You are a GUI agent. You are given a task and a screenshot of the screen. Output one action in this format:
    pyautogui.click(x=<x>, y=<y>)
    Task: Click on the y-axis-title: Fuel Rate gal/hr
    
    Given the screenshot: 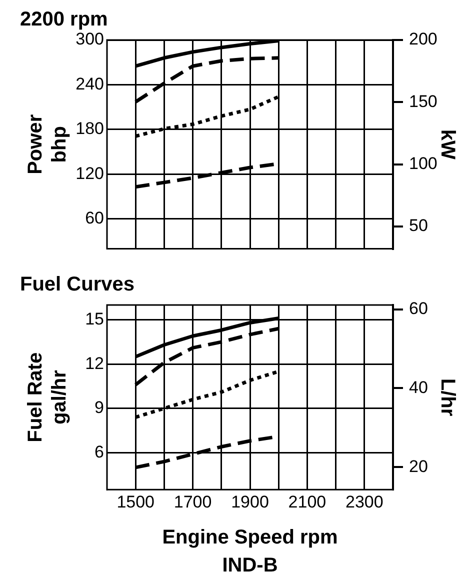 What is the action you would take?
    pyautogui.click(x=47, y=397)
    